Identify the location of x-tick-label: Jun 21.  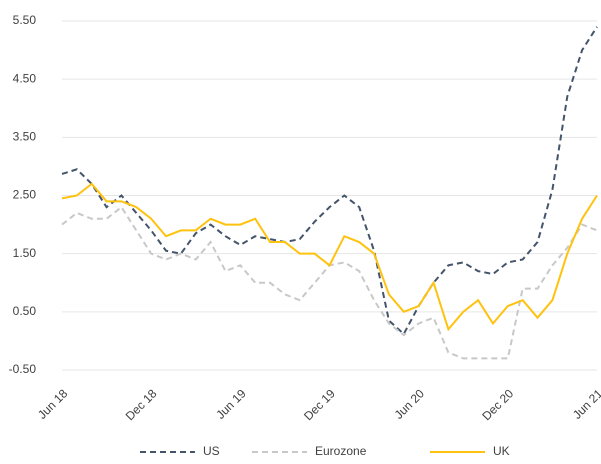
(585, 404).